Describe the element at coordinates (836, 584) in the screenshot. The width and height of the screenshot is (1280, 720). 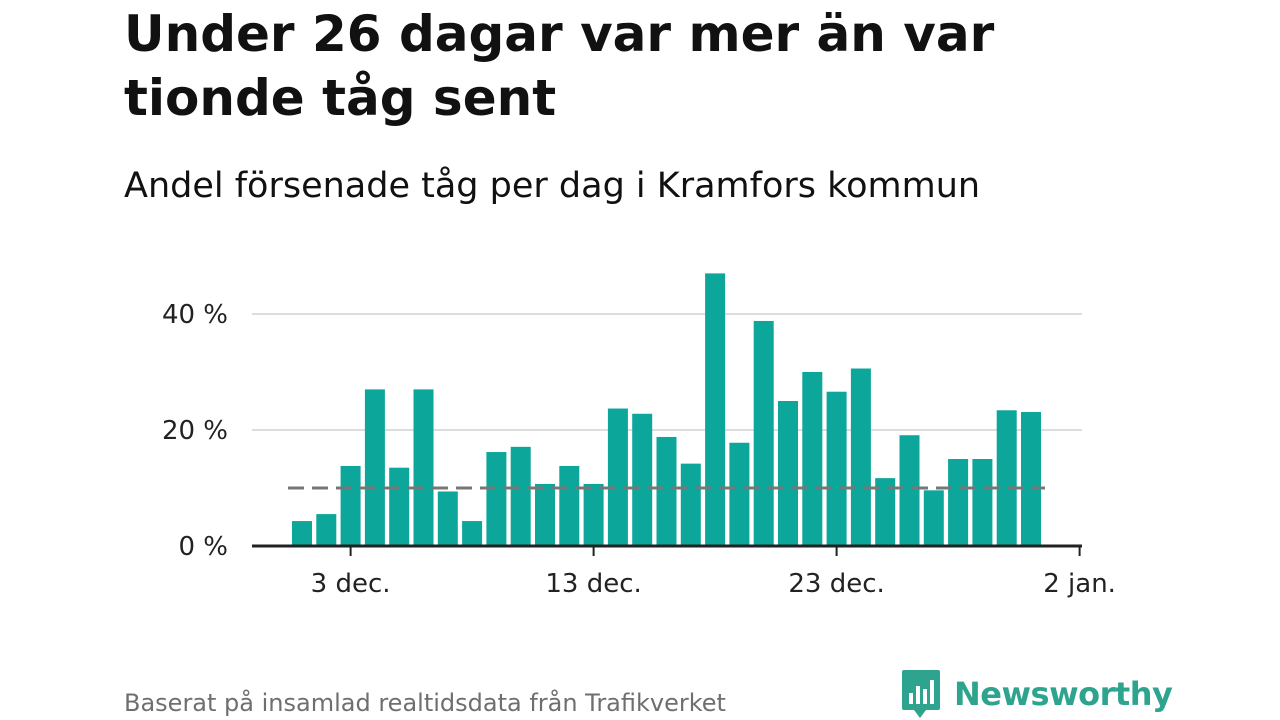
I see `x-tick-label: 23 dec.` at that location.